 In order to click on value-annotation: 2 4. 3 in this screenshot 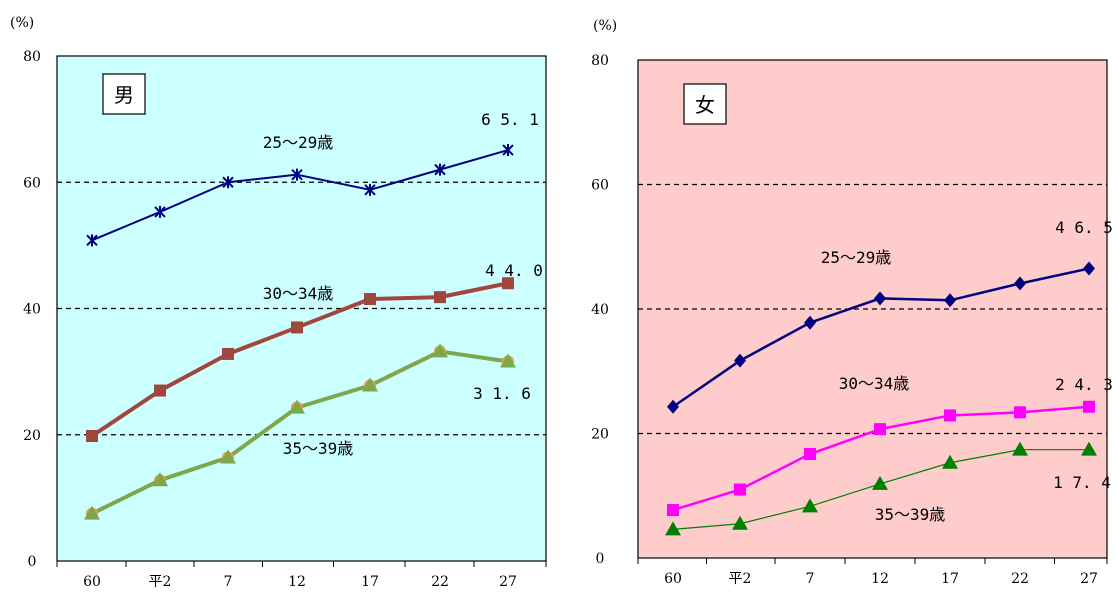, I will do `click(1084, 384)`.